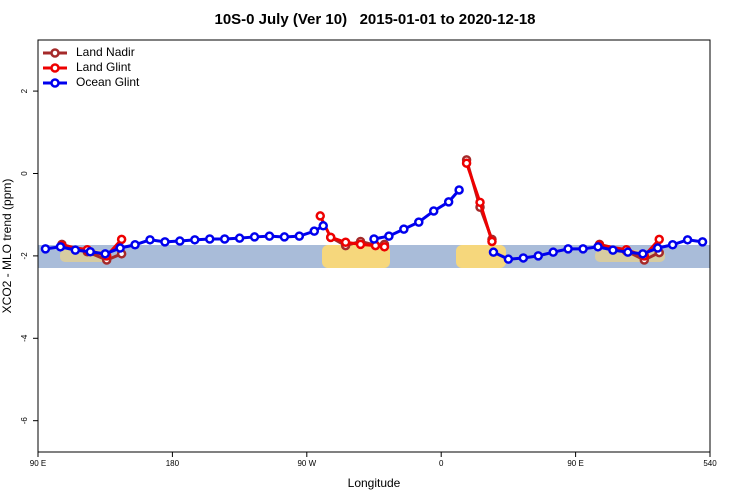  What do you see at coordinates (7, 246) in the screenshot?
I see `y-axis-label: XCO2 - MLO trend (ppm)` at bounding box center [7, 246].